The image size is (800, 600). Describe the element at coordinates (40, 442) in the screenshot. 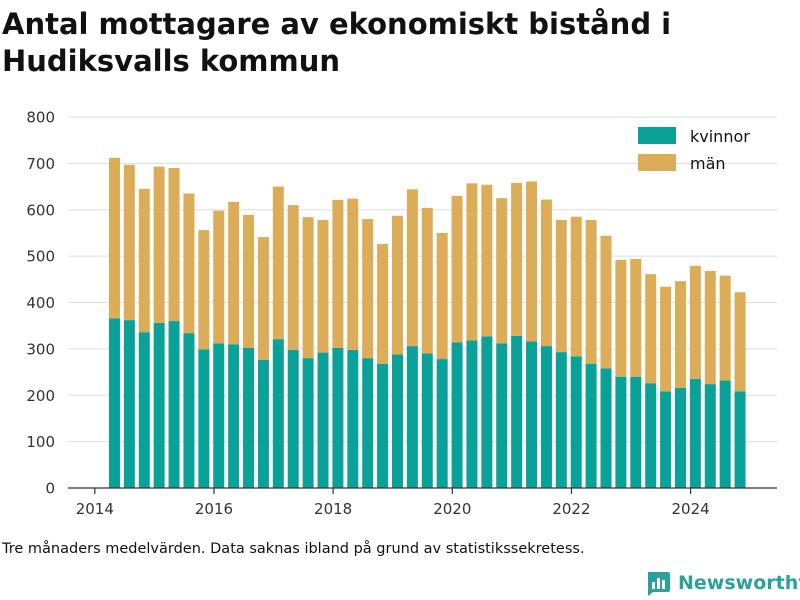

I see `y-tick-label: 100` at that location.